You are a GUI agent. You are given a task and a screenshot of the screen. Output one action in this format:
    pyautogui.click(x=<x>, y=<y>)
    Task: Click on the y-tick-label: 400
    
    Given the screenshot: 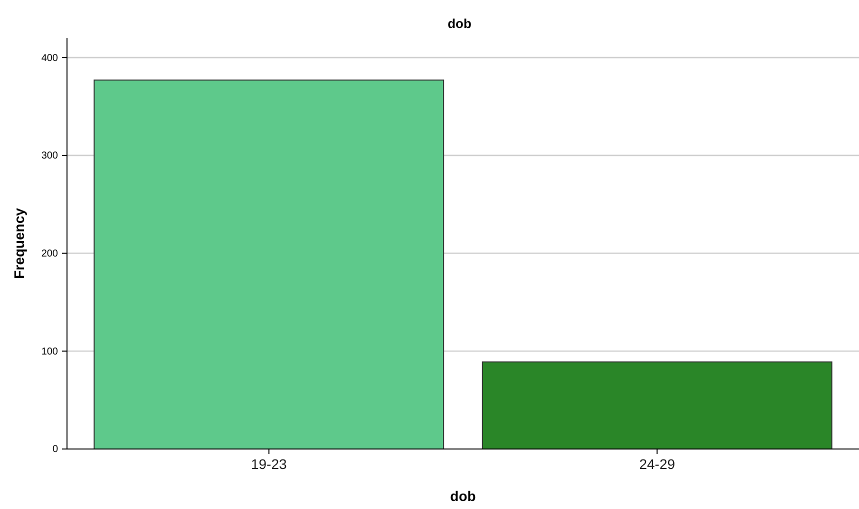 What is the action you would take?
    pyautogui.click(x=49, y=58)
    